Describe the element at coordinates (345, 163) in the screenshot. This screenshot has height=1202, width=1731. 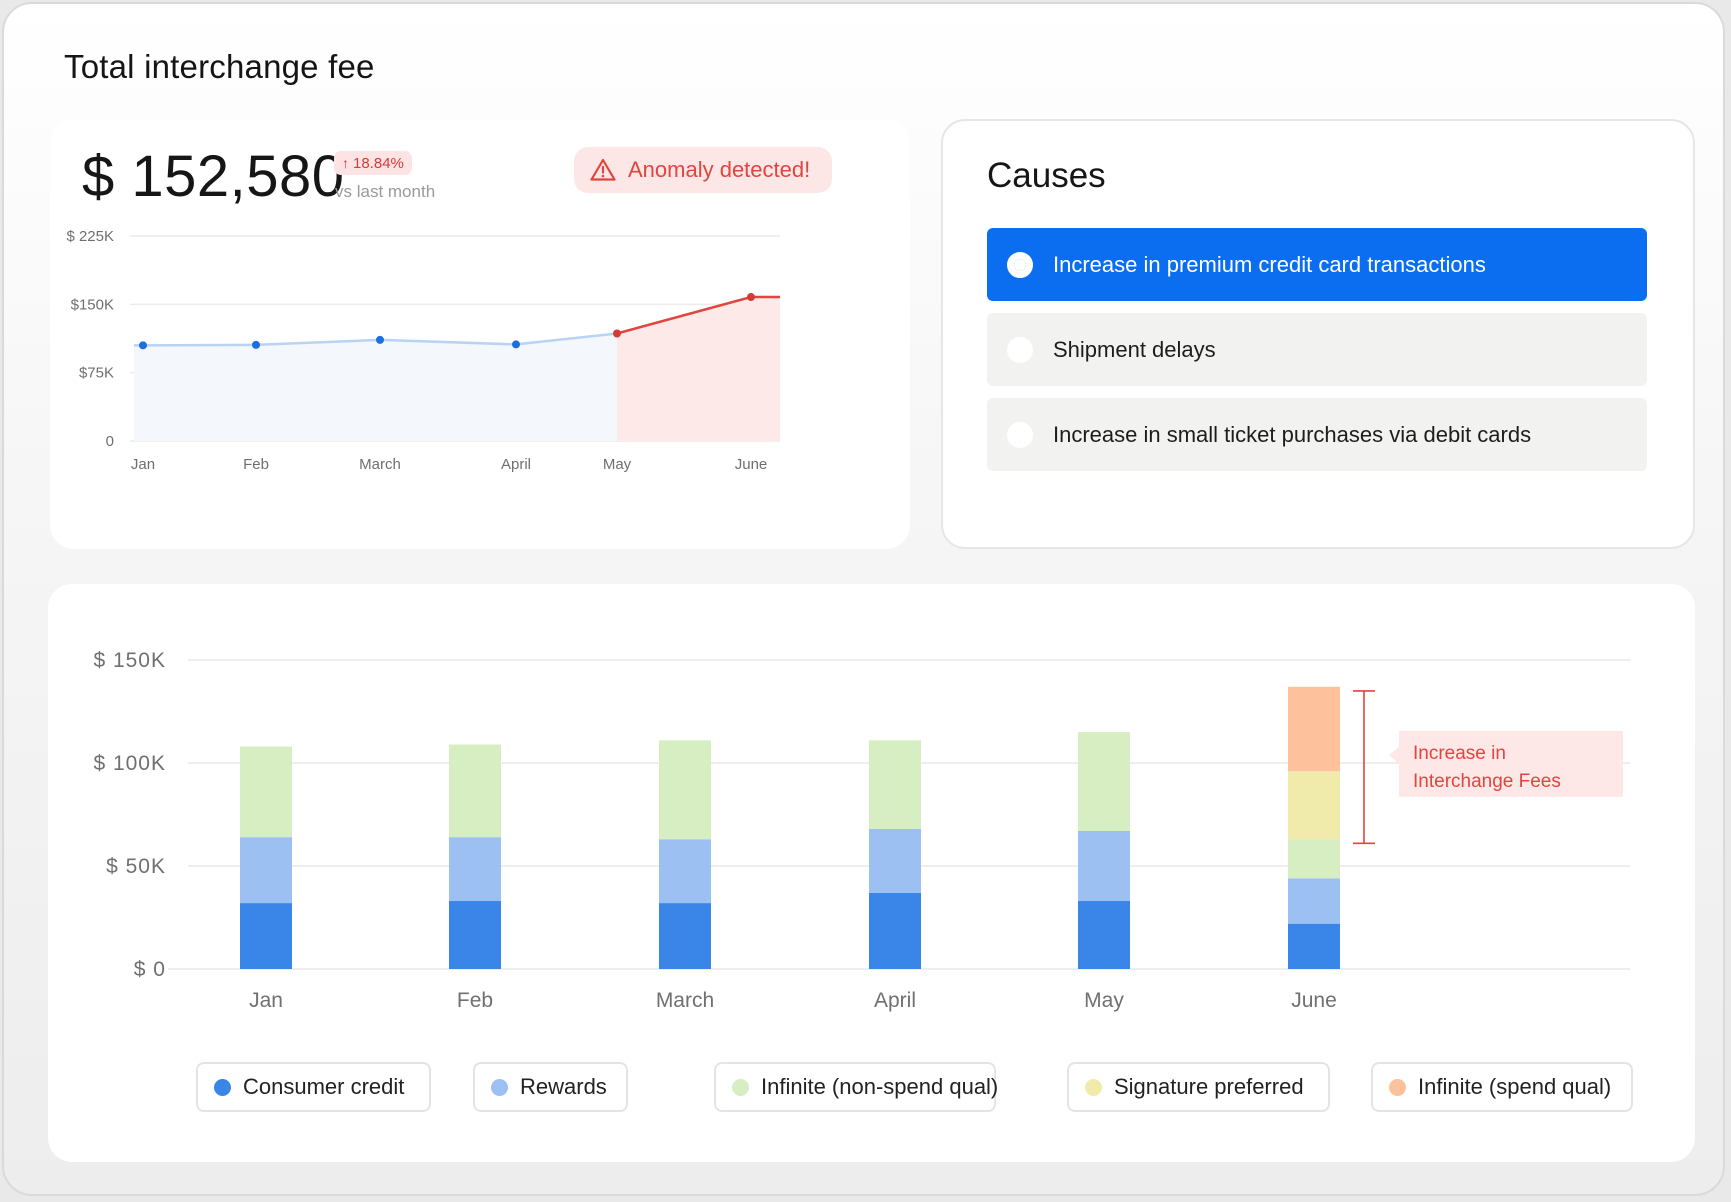
I see `arrow-up-icon: ↑` at that location.